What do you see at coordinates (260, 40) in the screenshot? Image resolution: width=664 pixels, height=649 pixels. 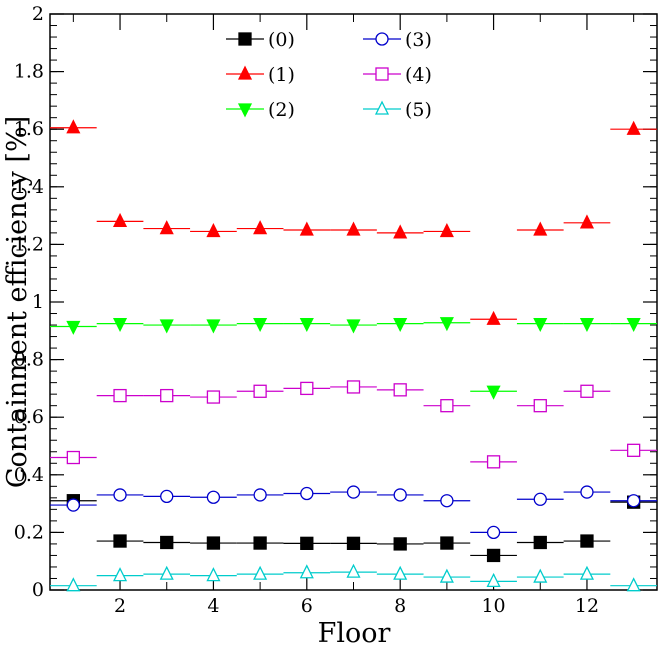 I see `legend-item: (0)` at bounding box center [260, 40].